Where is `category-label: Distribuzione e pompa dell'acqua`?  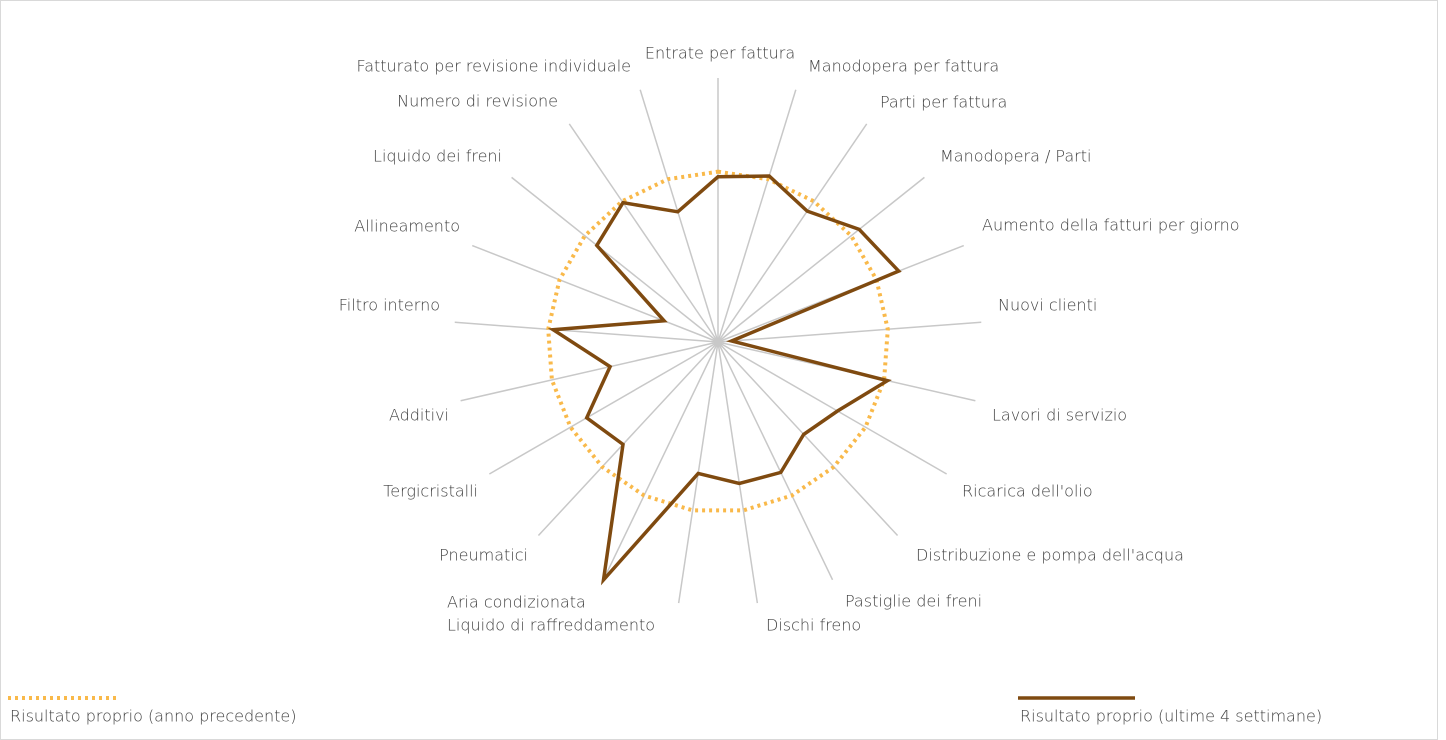 category-label: Distribuzione e pompa dell'acqua is located at coordinates (1050, 555).